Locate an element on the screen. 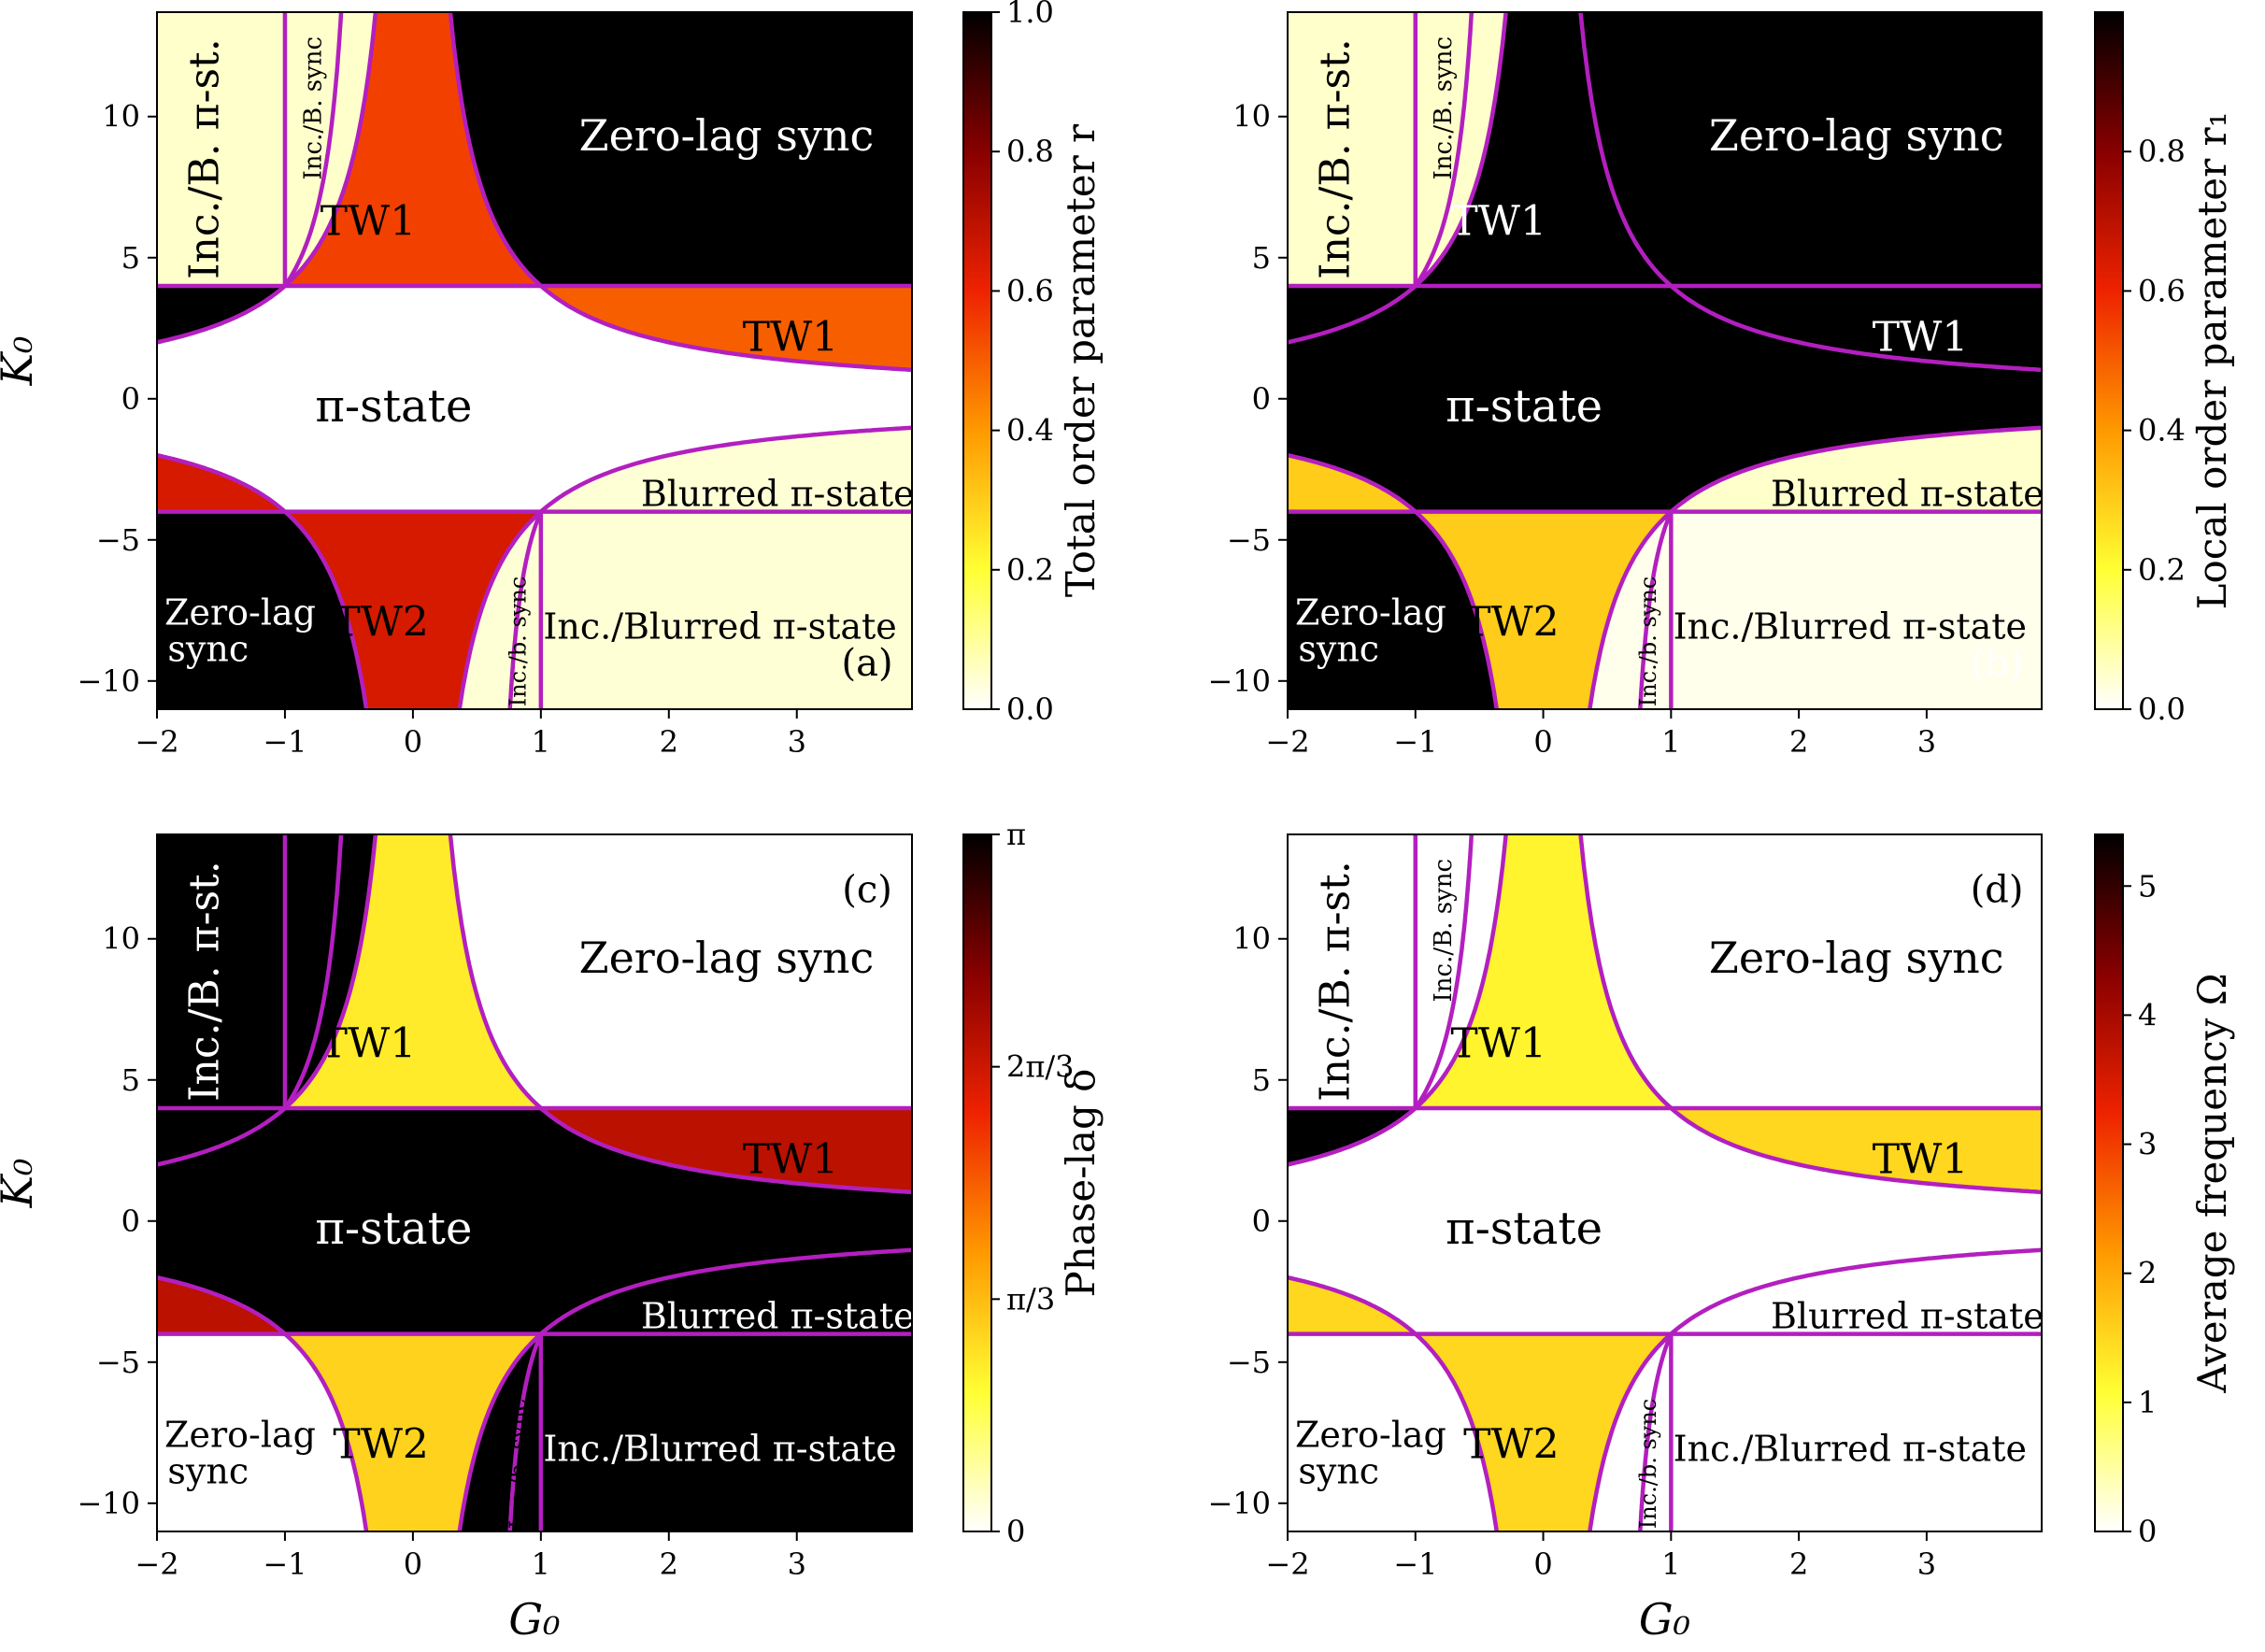 The image size is (2265, 1652). colorbar-tick-label: 1.0 is located at coordinates (1030, 15).